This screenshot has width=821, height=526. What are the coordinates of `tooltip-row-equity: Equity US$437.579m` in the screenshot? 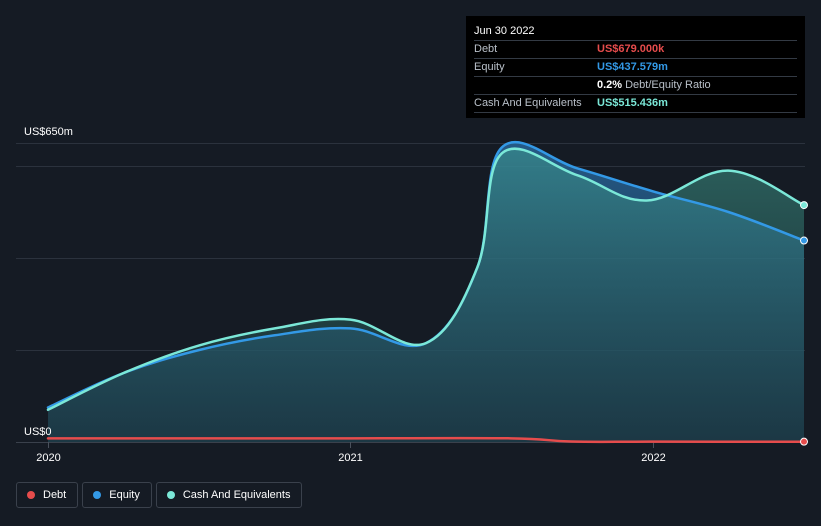 It's located at (635, 68).